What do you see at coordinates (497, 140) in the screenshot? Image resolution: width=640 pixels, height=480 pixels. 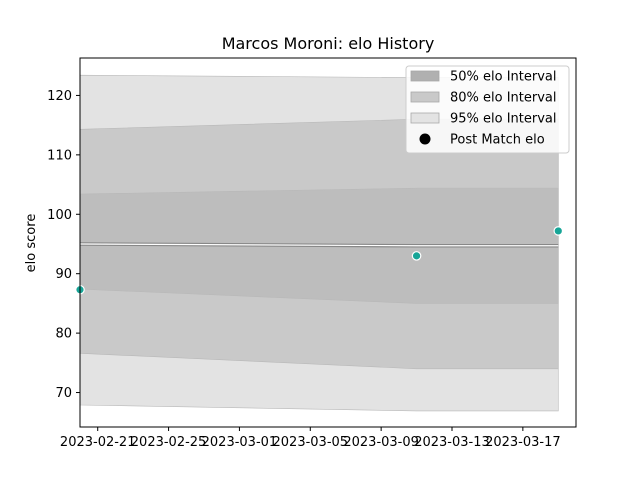 I see `legend-label: Post Match elo` at bounding box center [497, 140].